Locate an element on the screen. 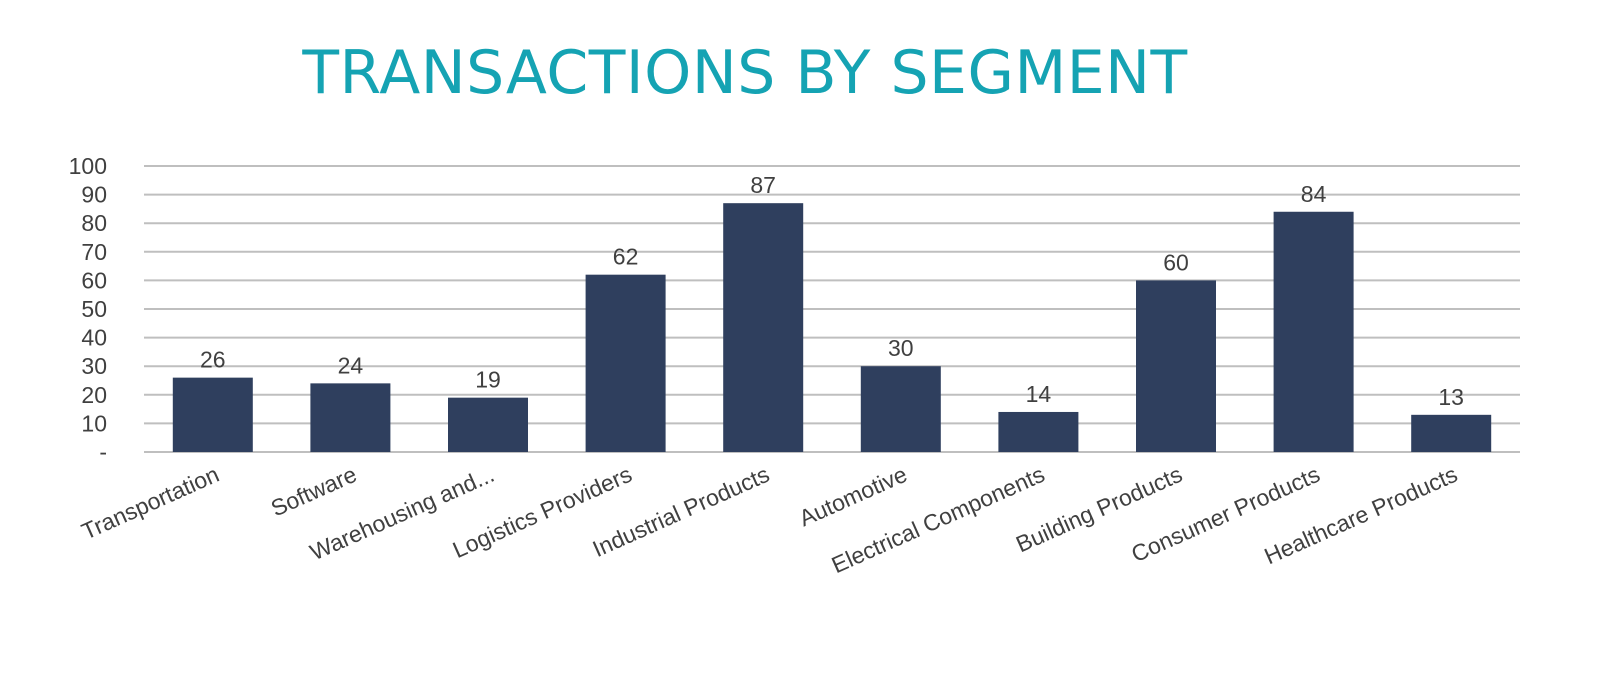 The image size is (1600, 693). data-label: 30 is located at coordinates (901, 348).